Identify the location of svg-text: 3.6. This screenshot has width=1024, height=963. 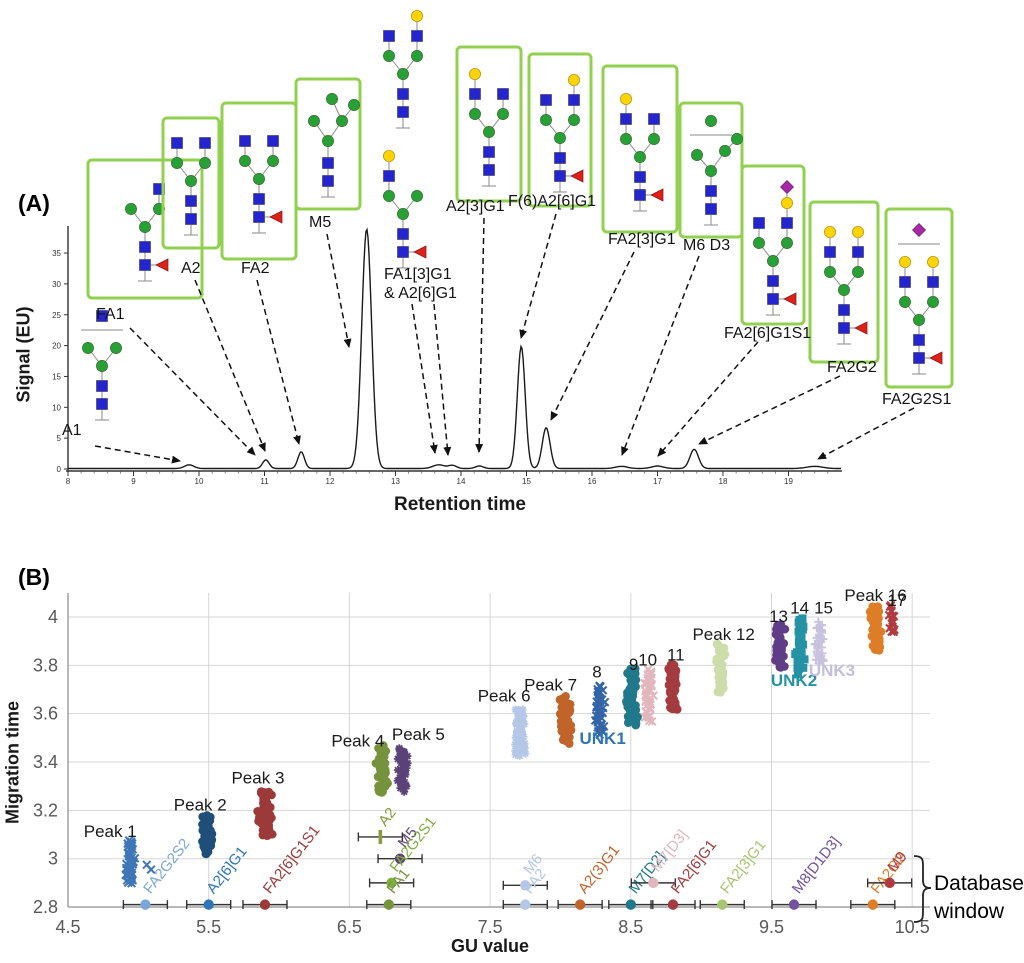
(45, 714).